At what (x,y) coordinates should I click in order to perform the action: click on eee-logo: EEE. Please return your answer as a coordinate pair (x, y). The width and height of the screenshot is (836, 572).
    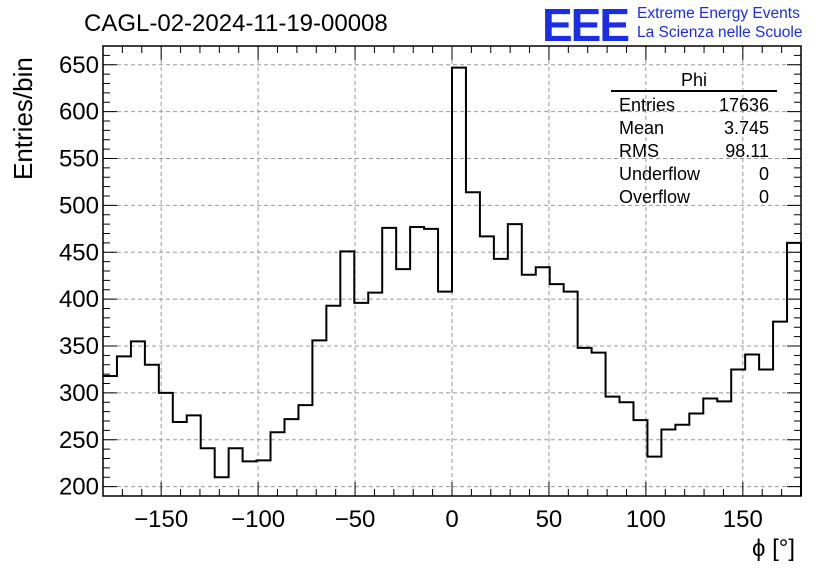
    Looking at the image, I should click on (586, 25).